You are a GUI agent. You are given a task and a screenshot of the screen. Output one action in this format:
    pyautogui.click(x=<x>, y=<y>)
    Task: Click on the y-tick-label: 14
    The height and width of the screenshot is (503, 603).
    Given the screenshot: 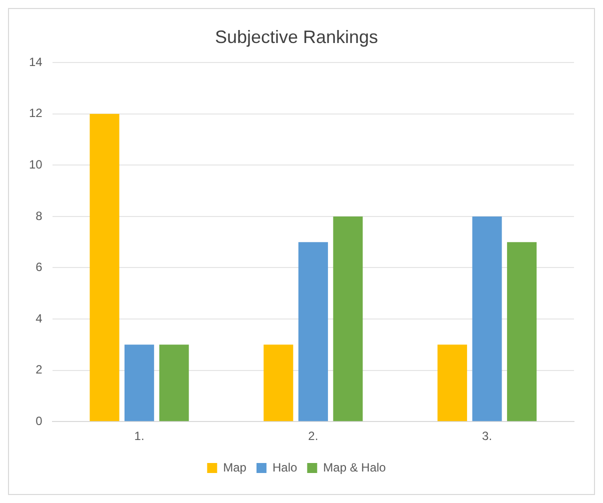 What is the action you would take?
    pyautogui.click(x=35, y=61)
    